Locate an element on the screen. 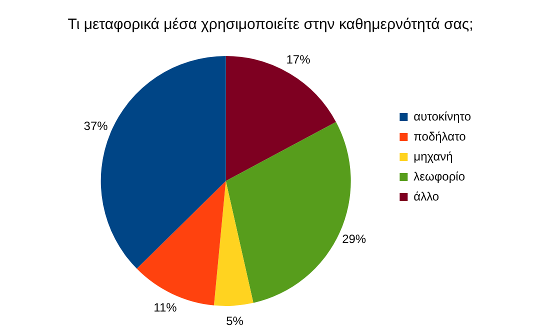 This screenshot has height=328, width=541. legend-label: λεωφορίο is located at coordinates (440, 176).